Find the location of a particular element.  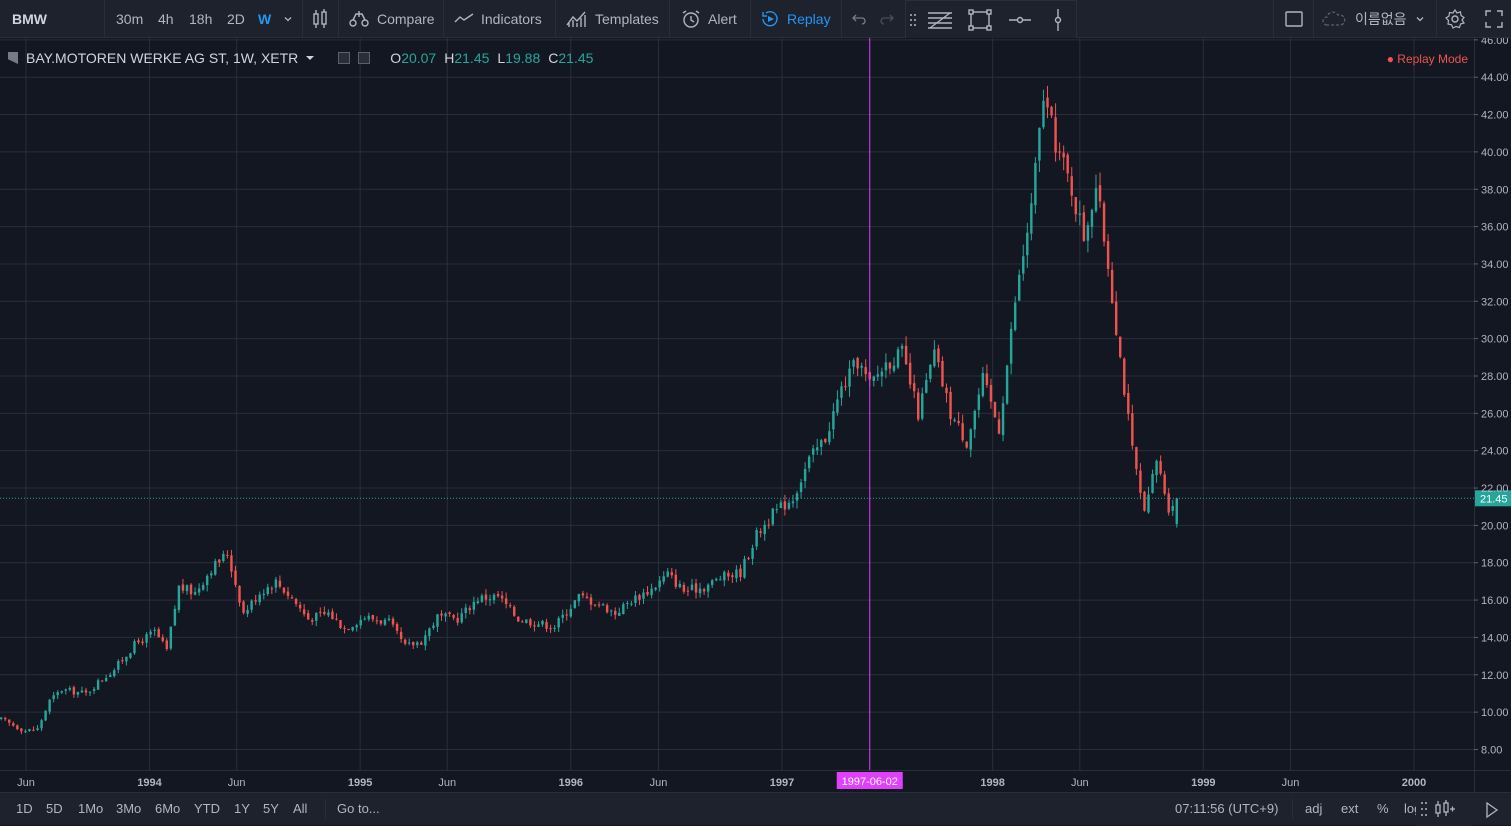

horizontal-line-tool is located at coordinates (1020, 20).